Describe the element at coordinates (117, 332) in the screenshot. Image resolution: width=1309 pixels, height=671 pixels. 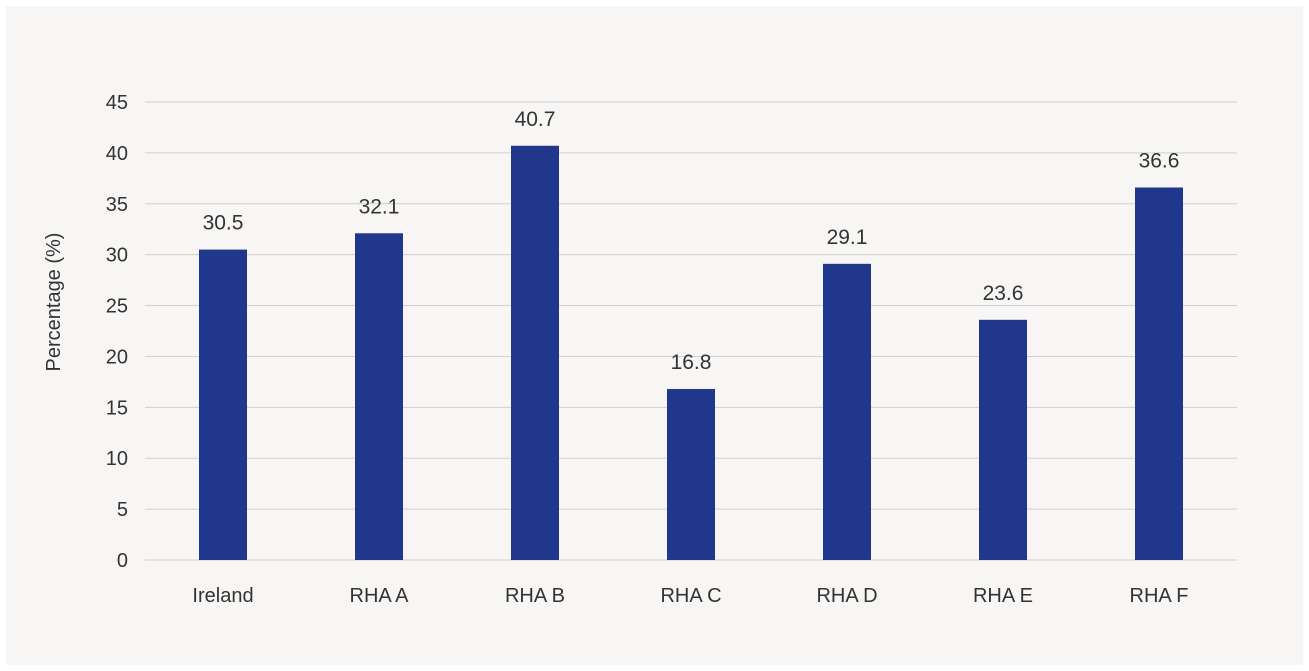
I see `y-axis-ticks: 0 5 10 15 20 25 30 35 40 45` at that location.